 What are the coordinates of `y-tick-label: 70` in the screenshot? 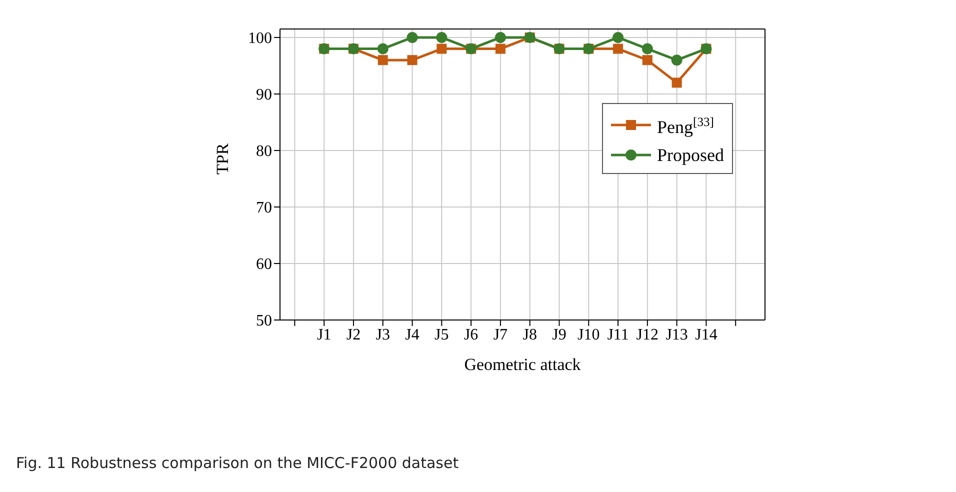 It's located at (264, 208).